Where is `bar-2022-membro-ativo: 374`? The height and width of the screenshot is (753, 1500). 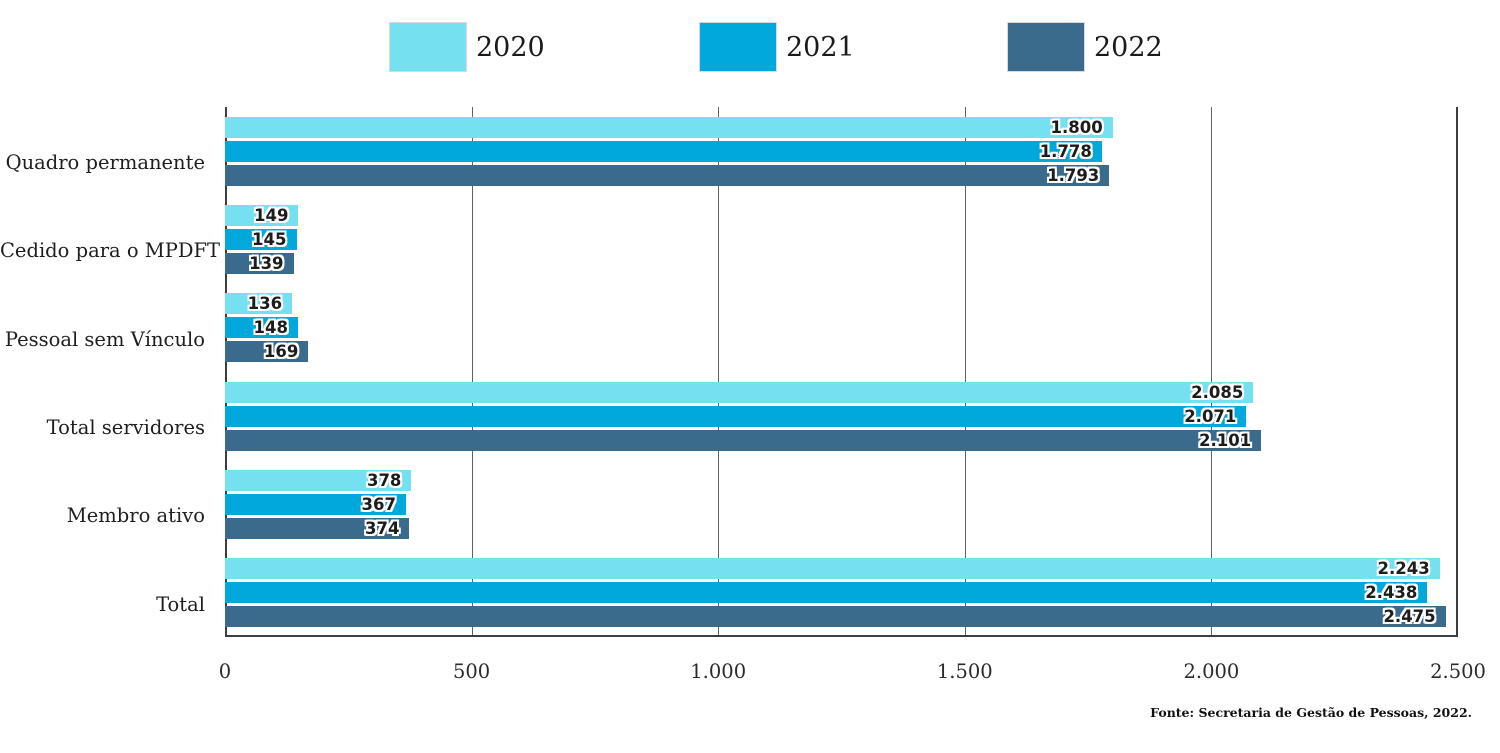
bar-2022-membro-ativo: 374 is located at coordinates (317, 528).